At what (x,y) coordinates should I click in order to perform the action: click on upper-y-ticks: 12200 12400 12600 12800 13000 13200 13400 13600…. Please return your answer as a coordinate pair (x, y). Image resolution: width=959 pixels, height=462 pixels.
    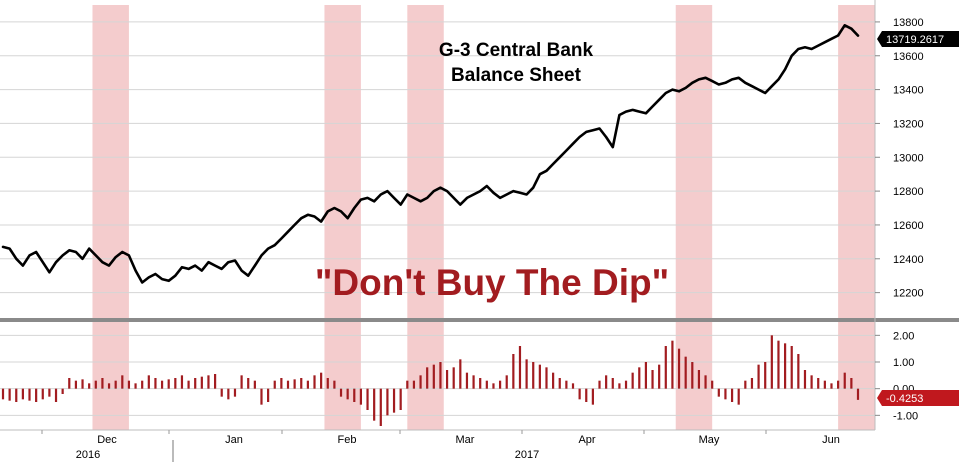
    Looking at the image, I should click on (899, 158).